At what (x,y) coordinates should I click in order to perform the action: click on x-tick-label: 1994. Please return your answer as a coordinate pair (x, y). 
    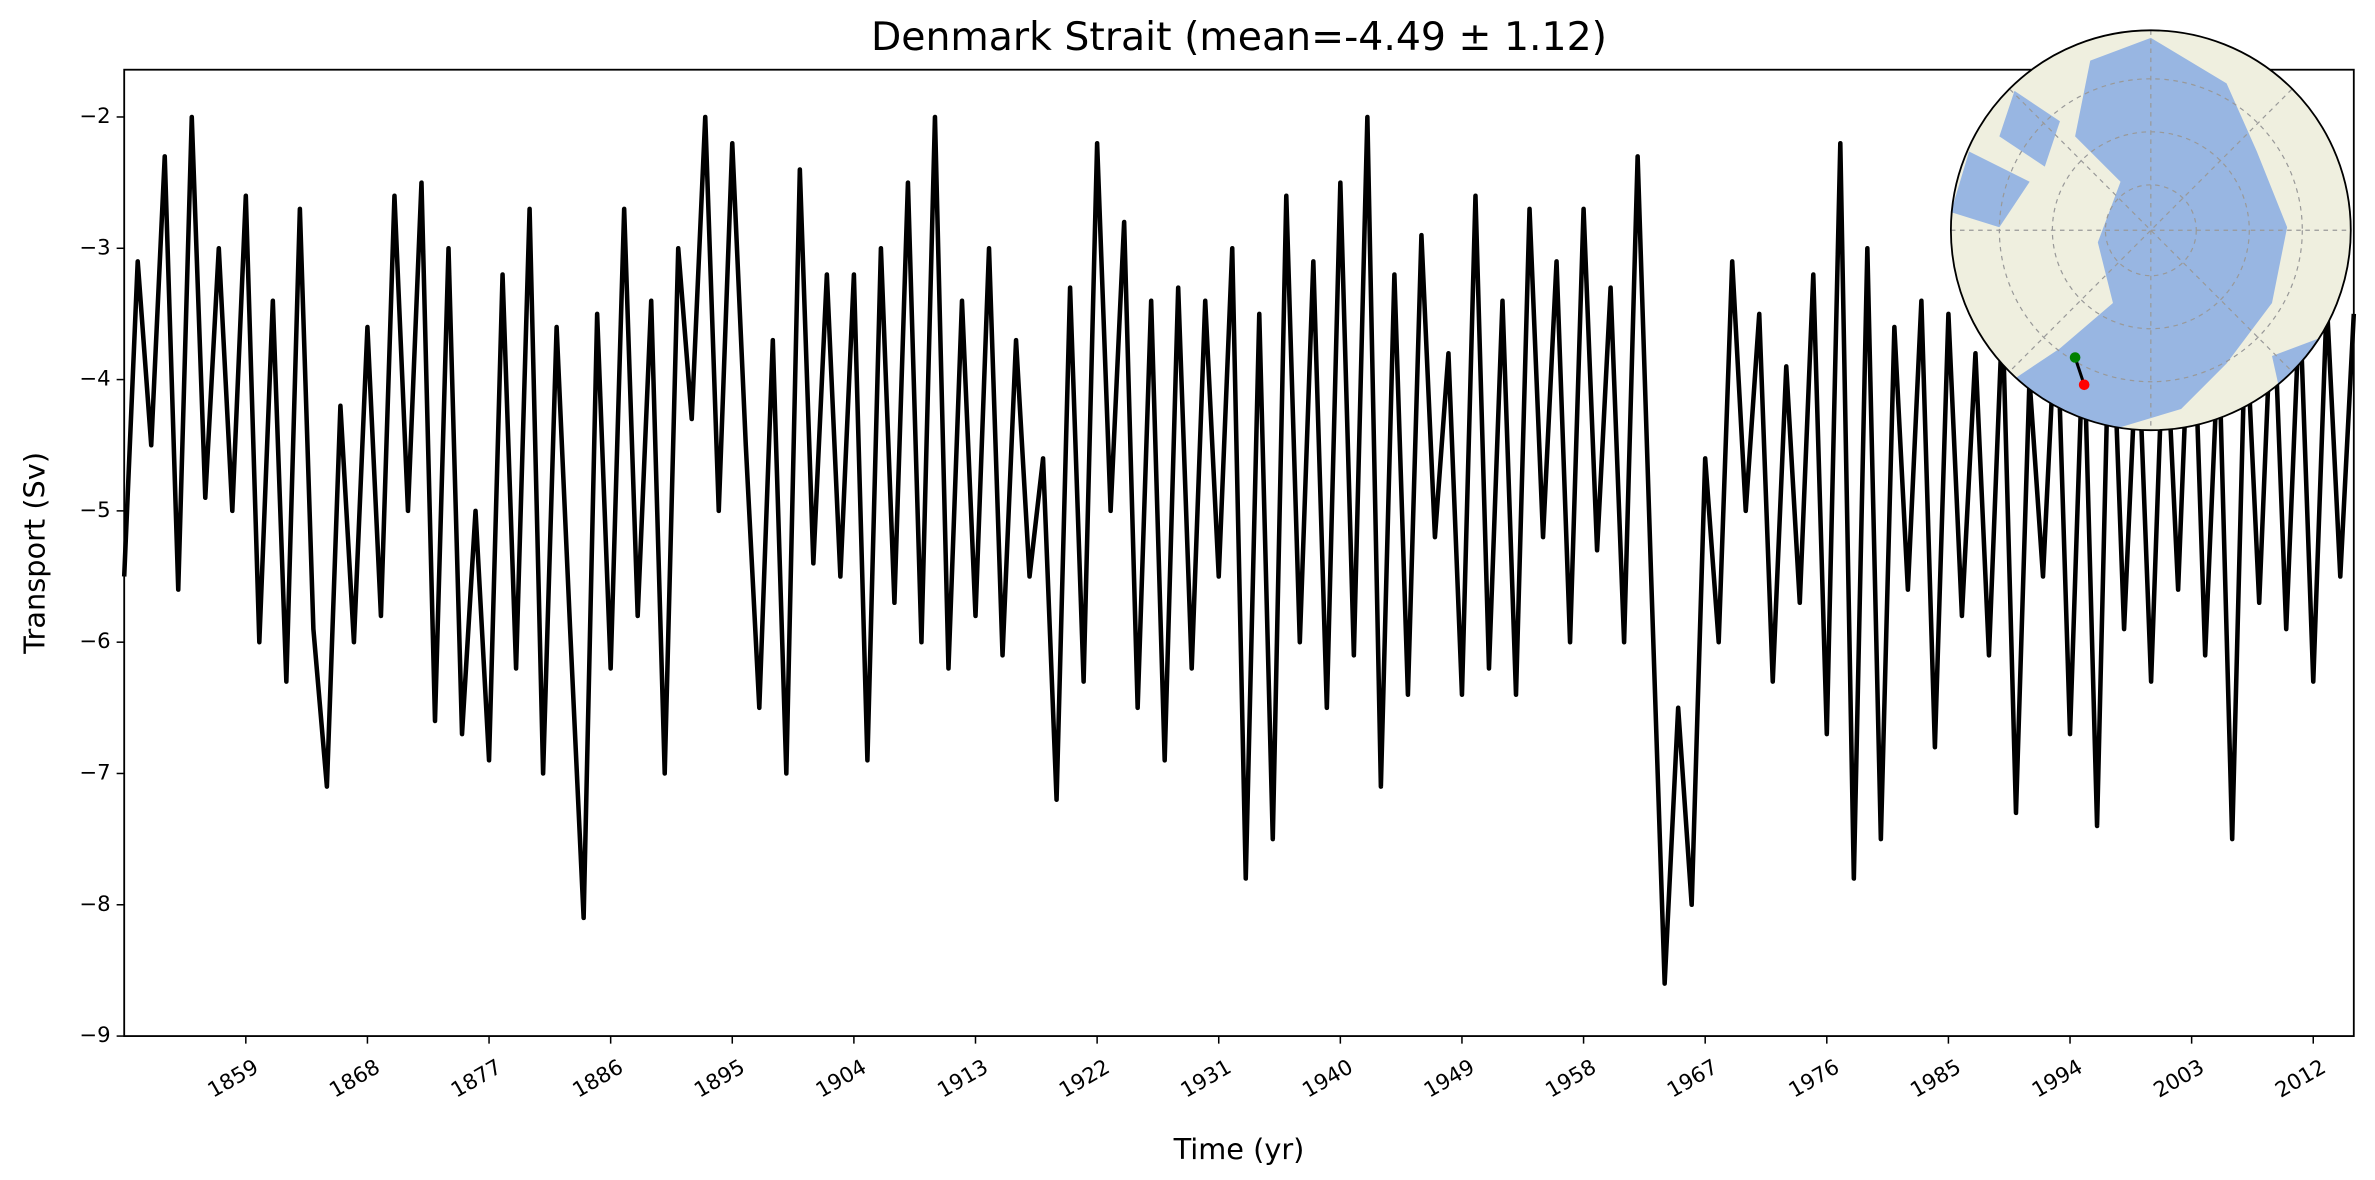
    Looking at the image, I should click on (2056, 1078).